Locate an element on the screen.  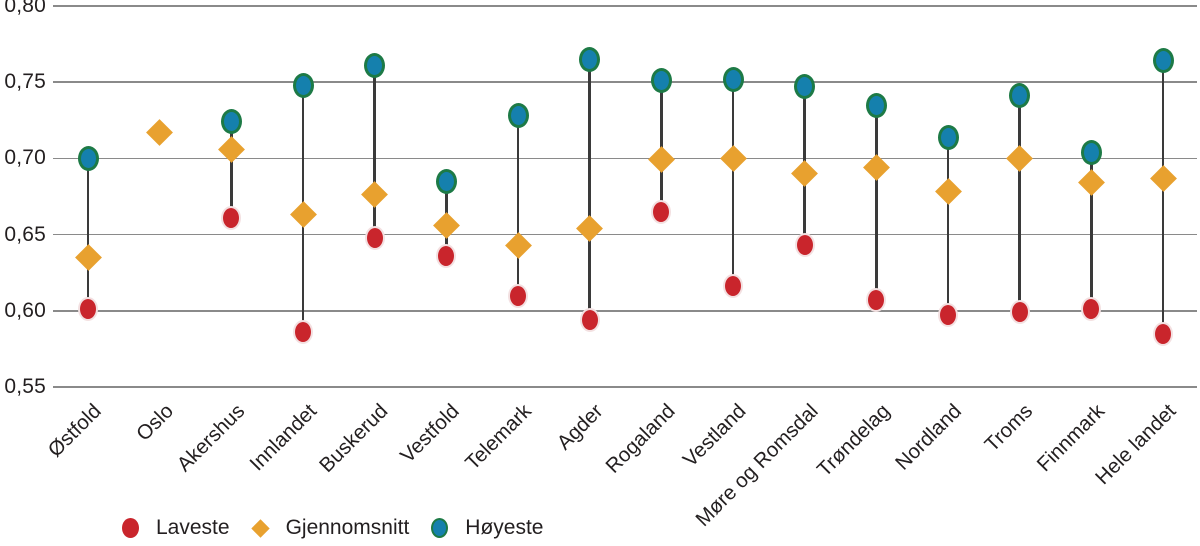
y-tick-label: 0,60 is located at coordinates (25, 310).